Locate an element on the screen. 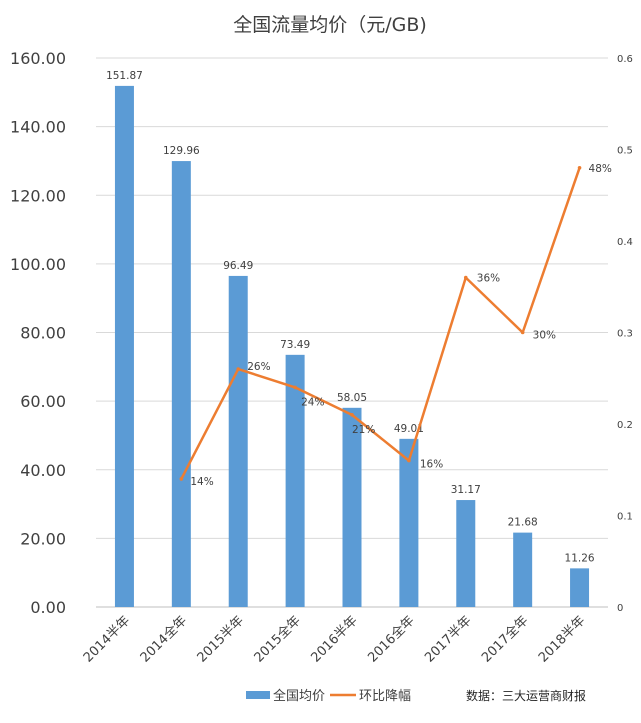 Image resolution: width=641 pixels, height=723 pixels. bar-value-label: 151.87 is located at coordinates (124, 76).